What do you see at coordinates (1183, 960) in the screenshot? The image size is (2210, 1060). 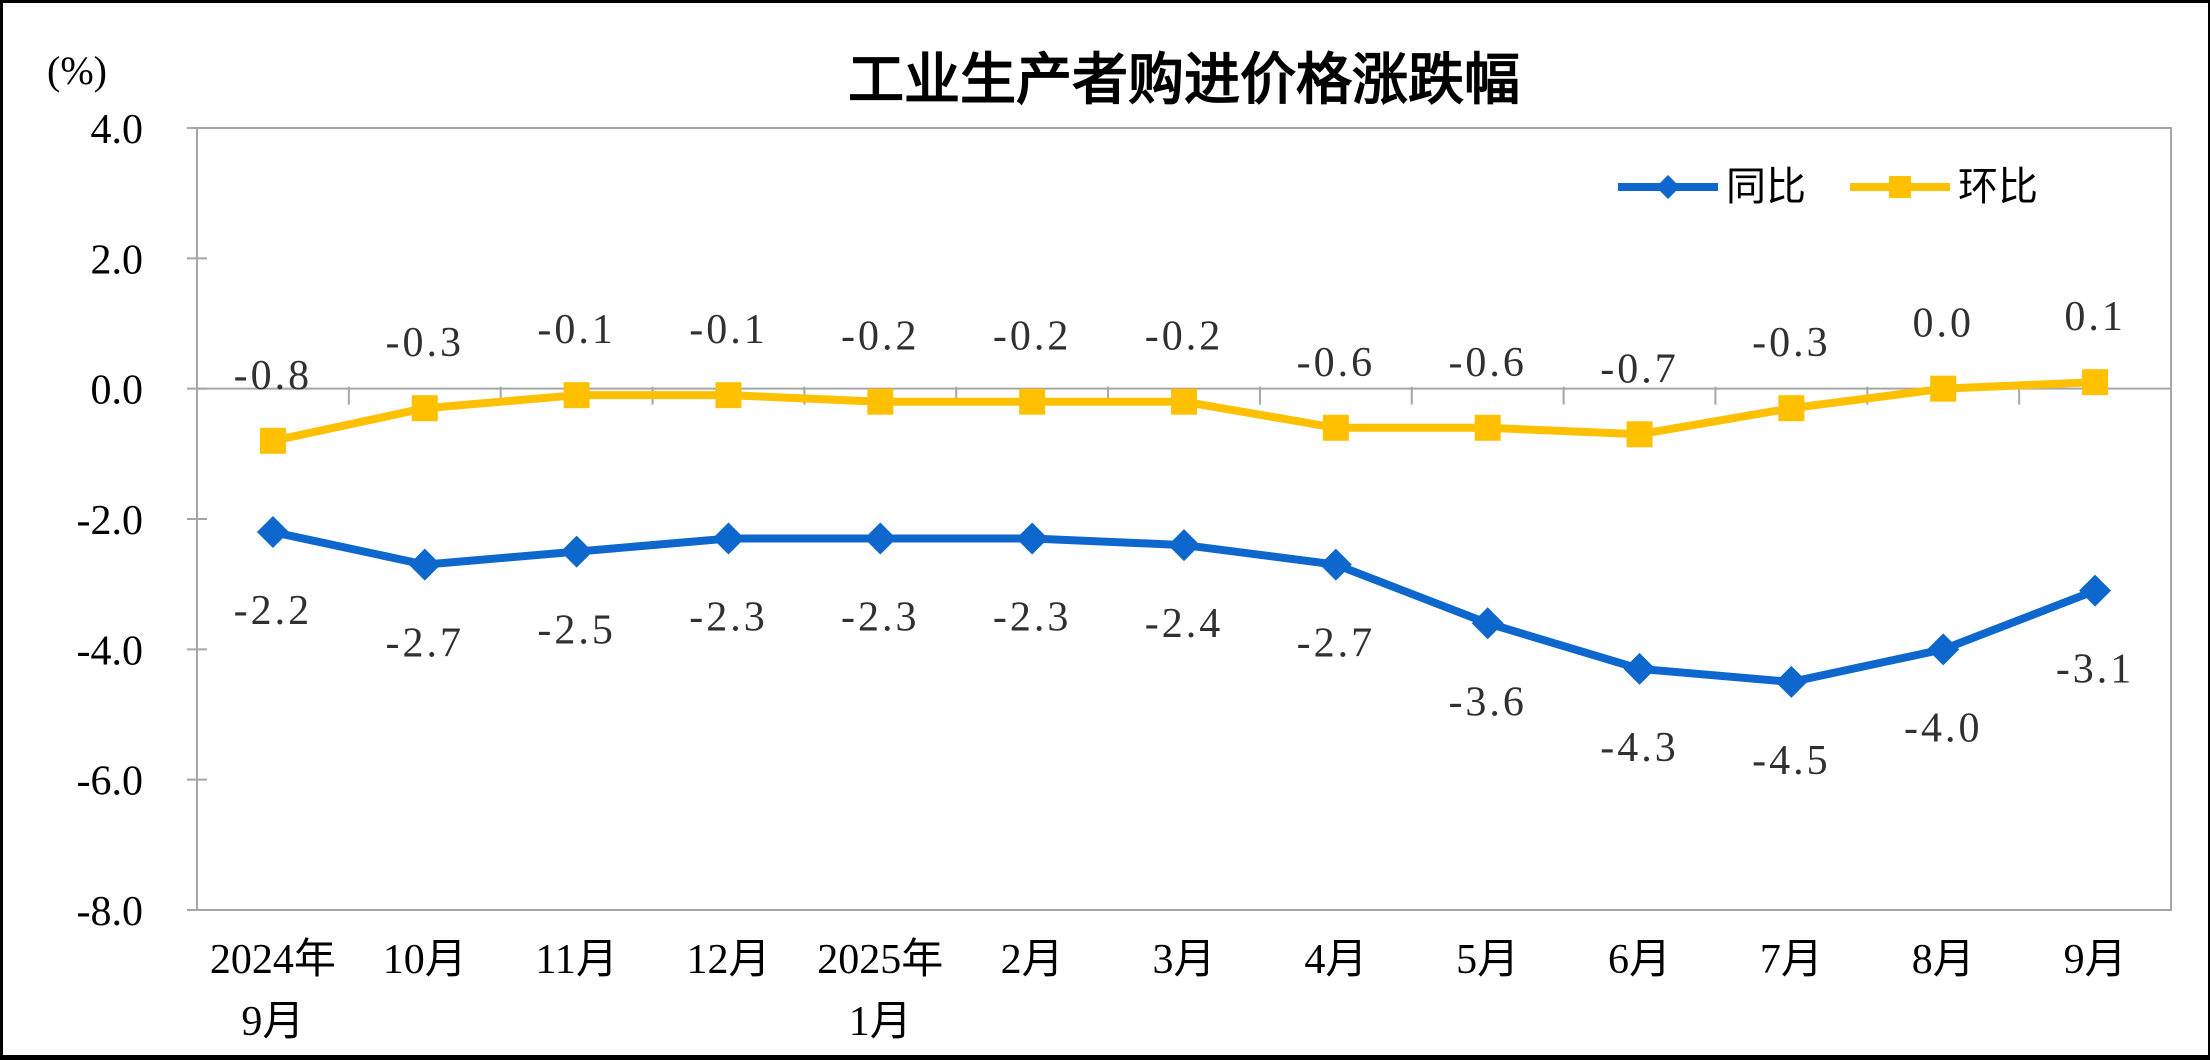 I see `x-axis-category-label: 3月` at bounding box center [1183, 960].